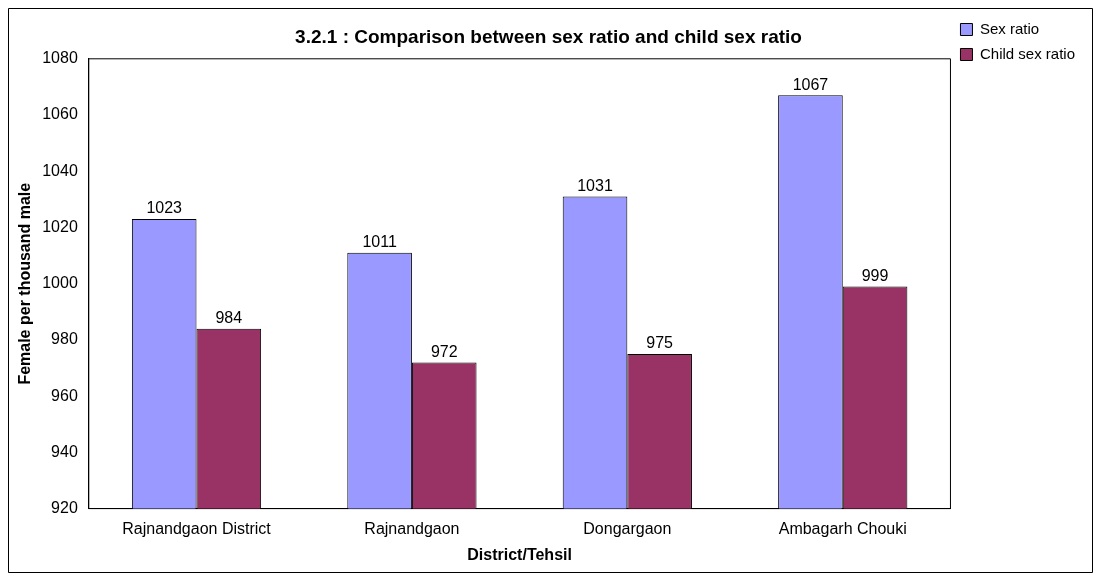 The width and height of the screenshot is (1103, 581). Describe the element at coordinates (1027, 53) in the screenshot. I see `legend-label: Child sex ratio` at that location.